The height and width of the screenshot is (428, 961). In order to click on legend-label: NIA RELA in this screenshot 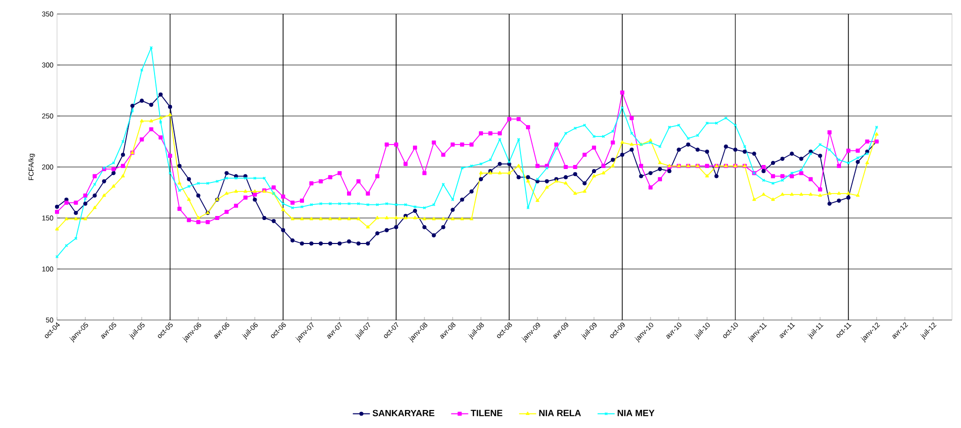, I will do `click(560, 413)`.